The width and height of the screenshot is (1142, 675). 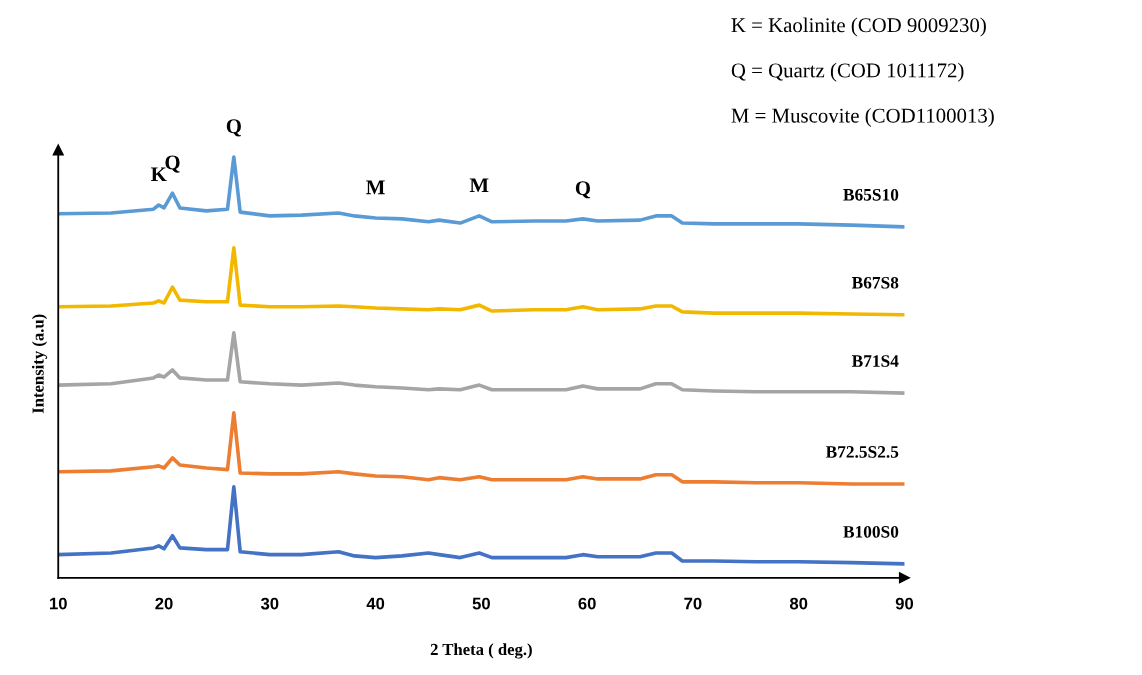 What do you see at coordinates (875, 361) in the screenshot?
I see `series-label: B71S4` at bounding box center [875, 361].